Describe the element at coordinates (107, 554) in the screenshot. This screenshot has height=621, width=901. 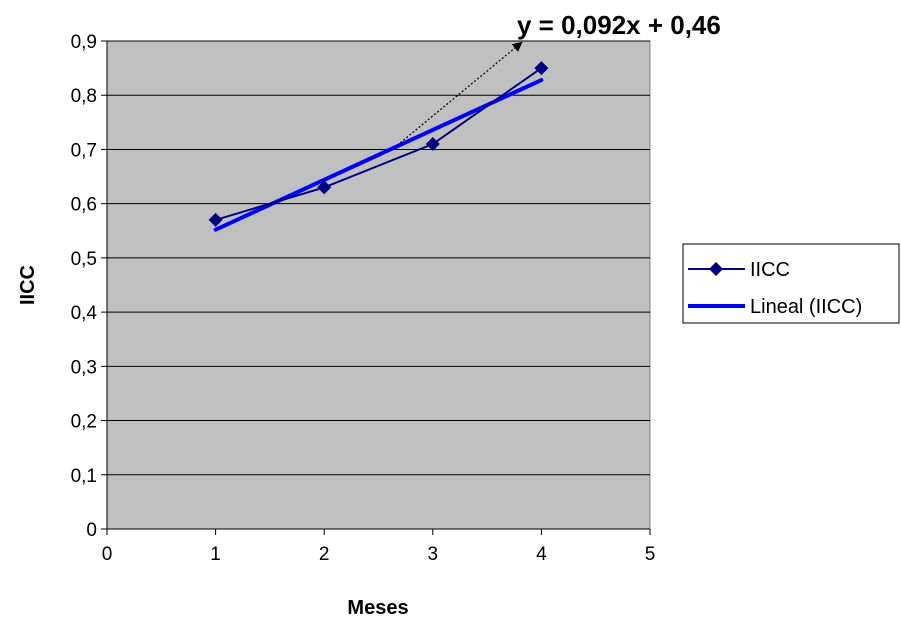
I see `x-tick-label: 0` at that location.